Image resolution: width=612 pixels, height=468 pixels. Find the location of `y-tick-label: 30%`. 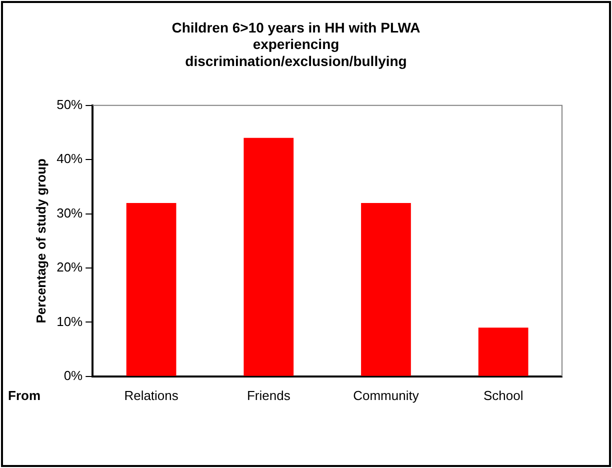

y-tick-label: 30% is located at coordinates (70, 212).